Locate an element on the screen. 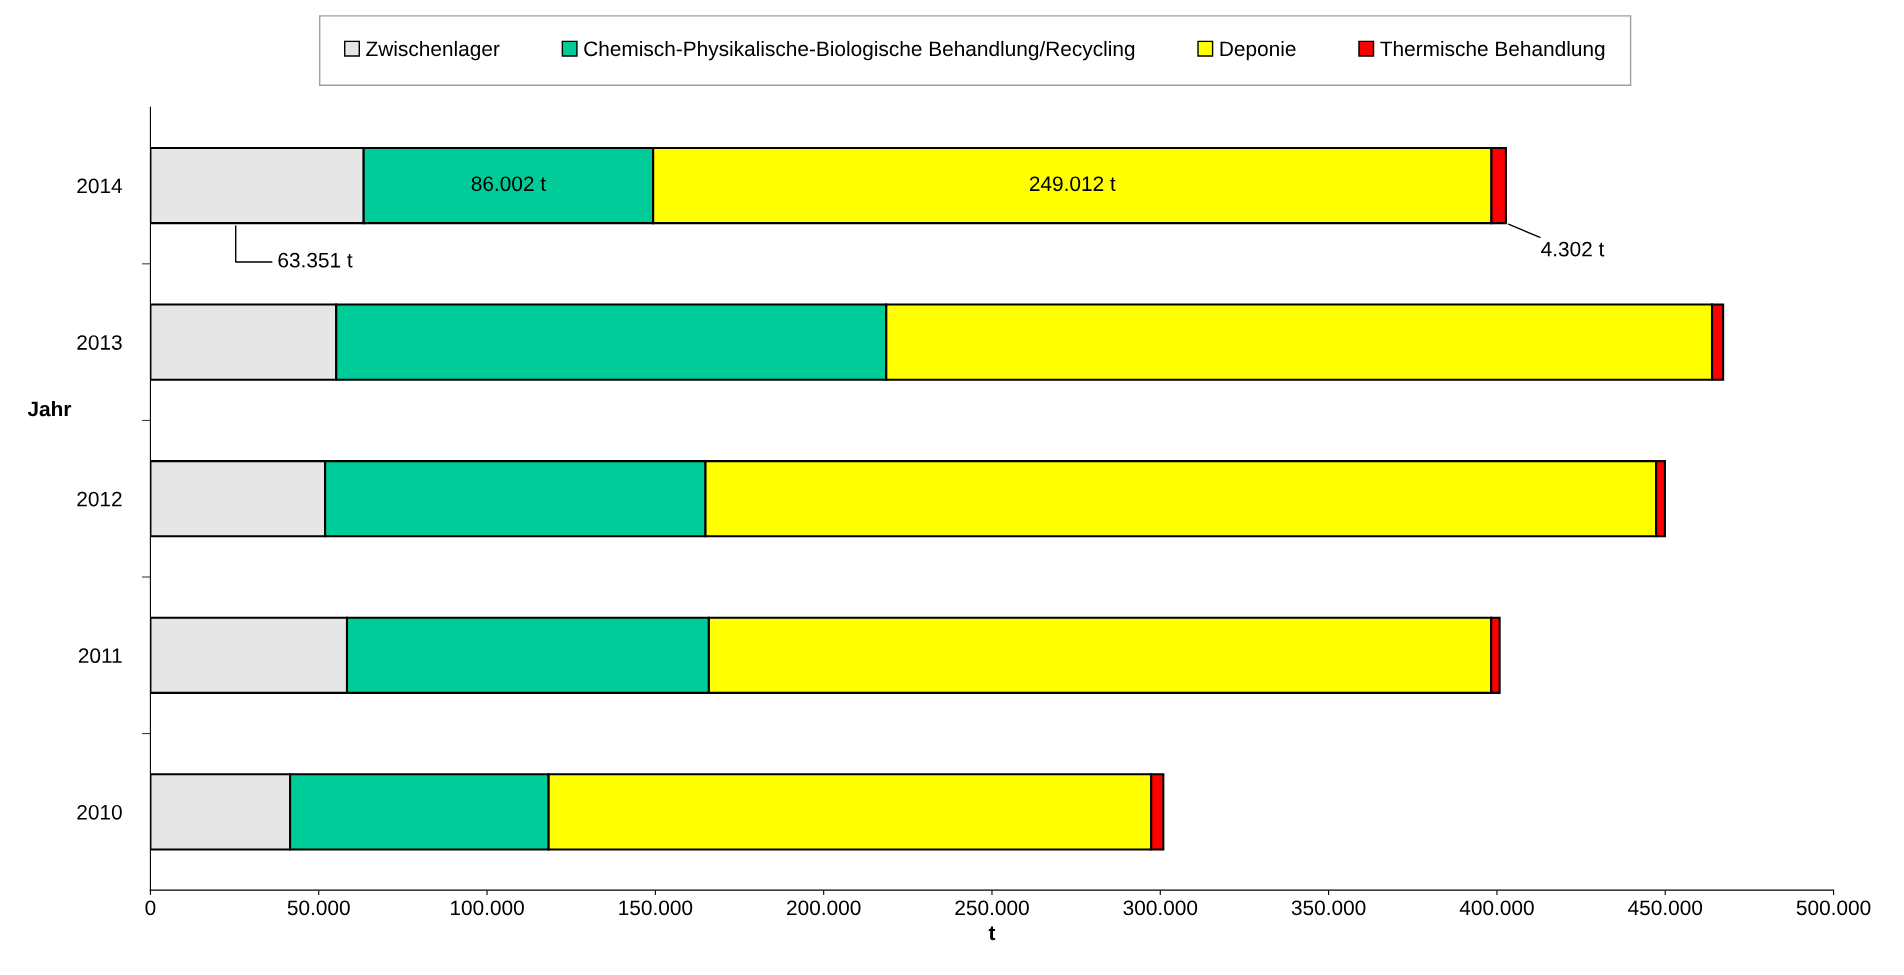  y-tick-label: 2011 is located at coordinates (100, 656).